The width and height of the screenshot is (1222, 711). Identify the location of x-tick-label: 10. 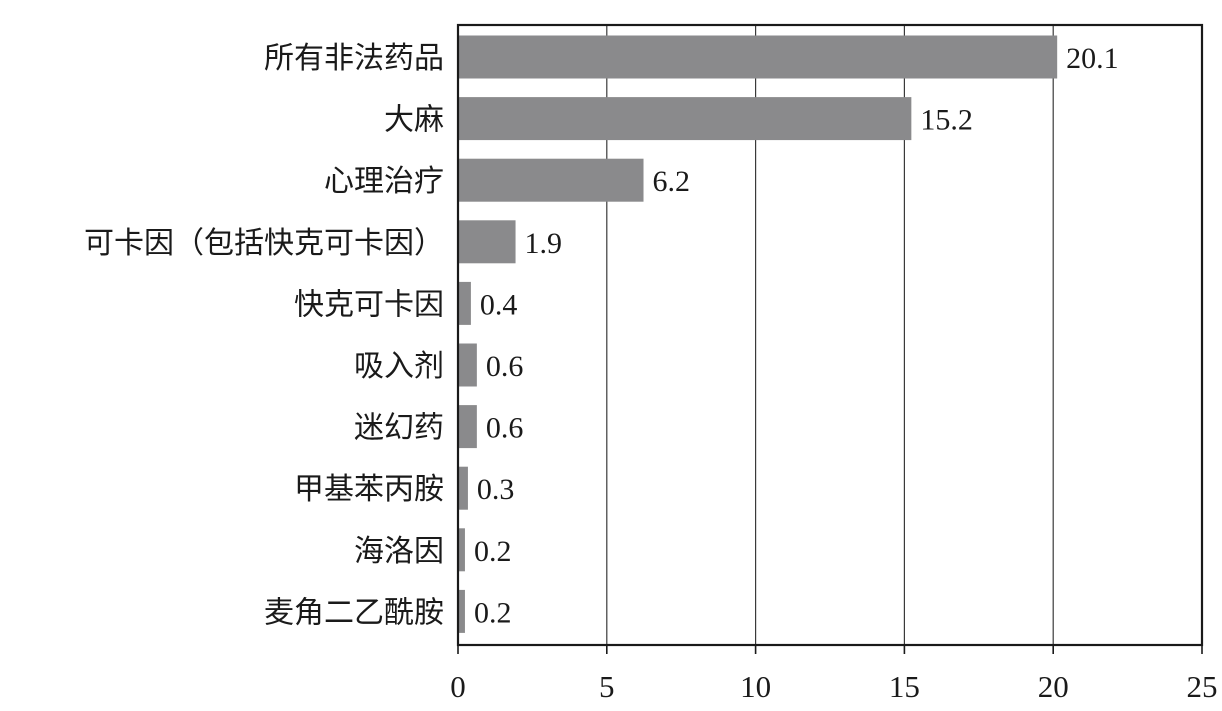
(755, 686).